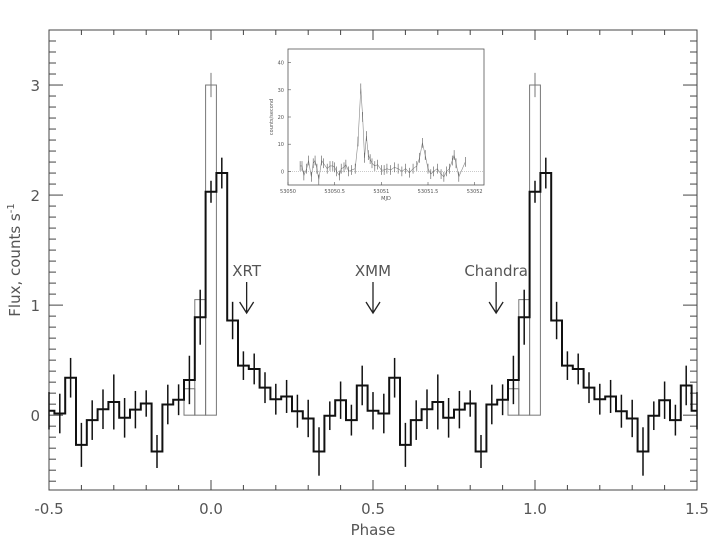 This screenshot has height=557, width=726. What do you see at coordinates (475, 192) in the screenshot?
I see `inset-x-tick-label: 53052` at bounding box center [475, 192].